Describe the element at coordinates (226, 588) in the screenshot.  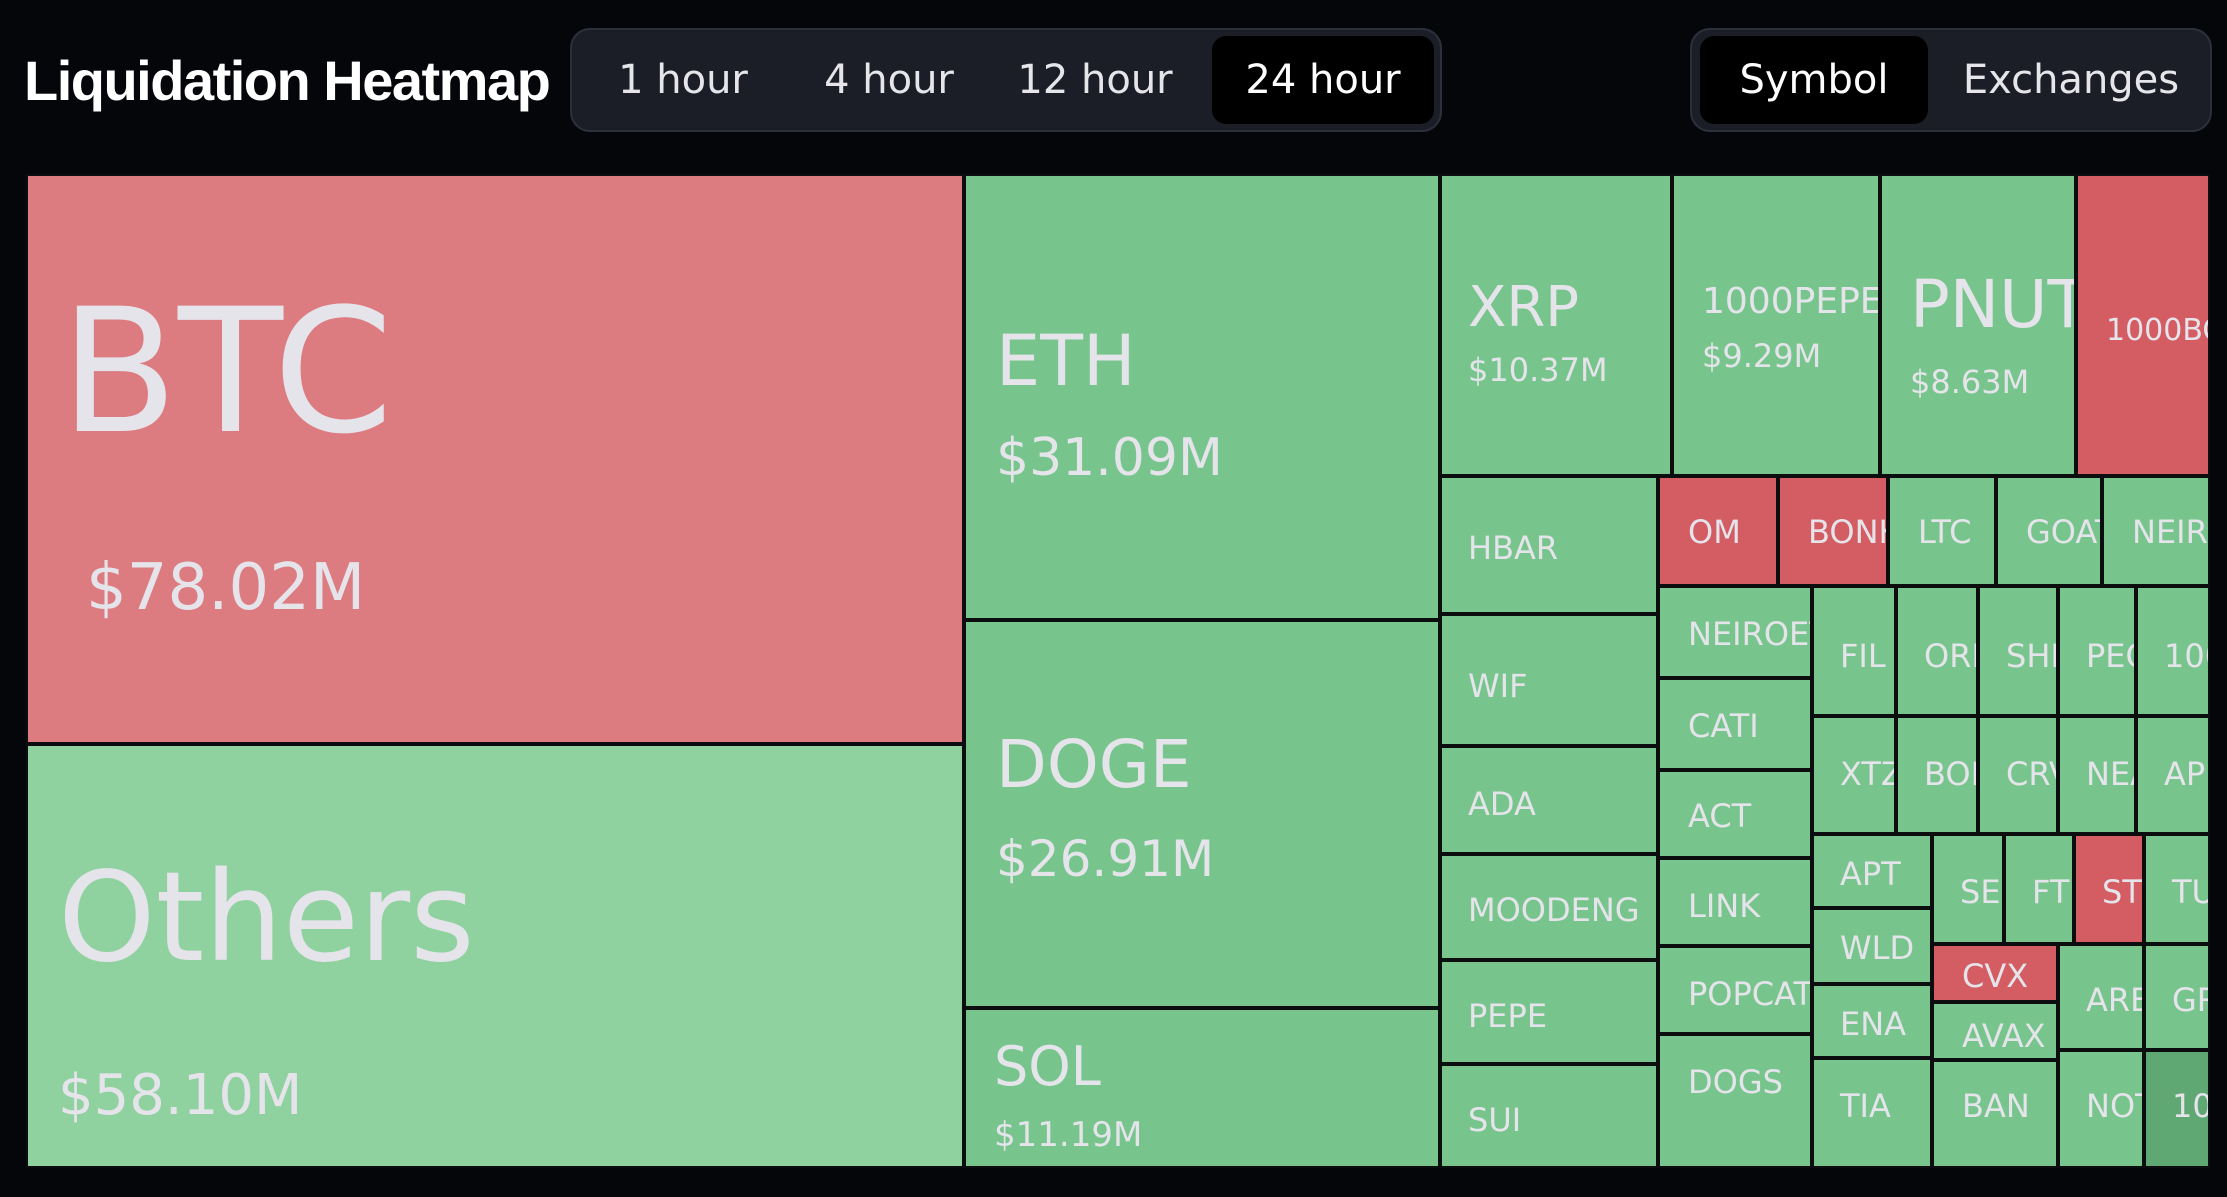
I see `tile-value: $78.02M` at that location.